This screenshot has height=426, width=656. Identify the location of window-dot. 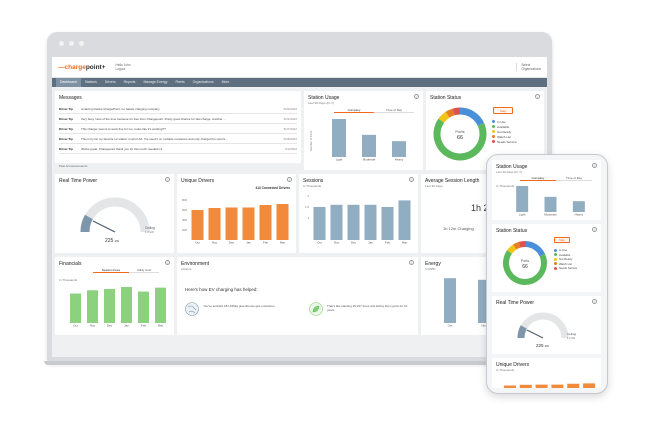
(71, 43).